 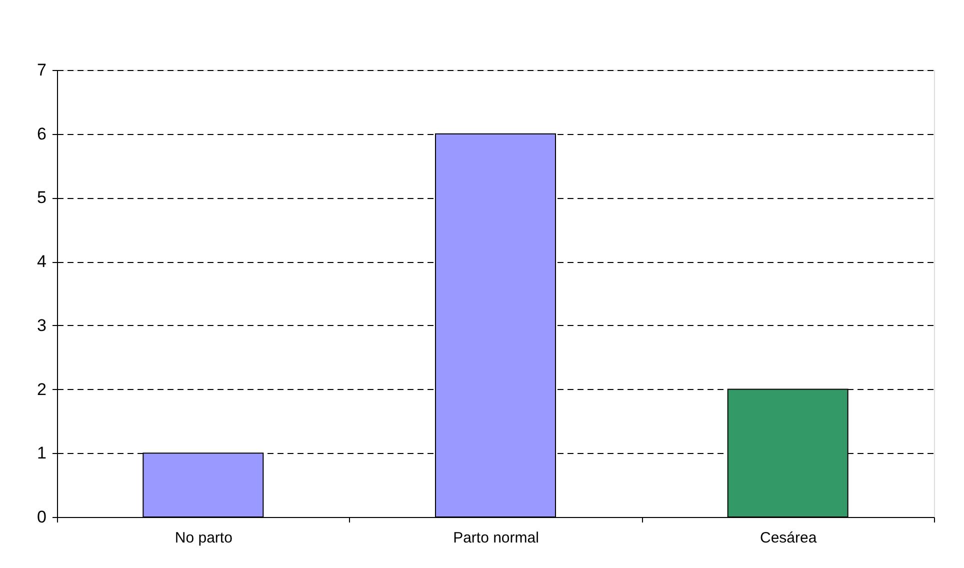 I want to click on x-tick-label: Parto normal, so click(x=496, y=538).